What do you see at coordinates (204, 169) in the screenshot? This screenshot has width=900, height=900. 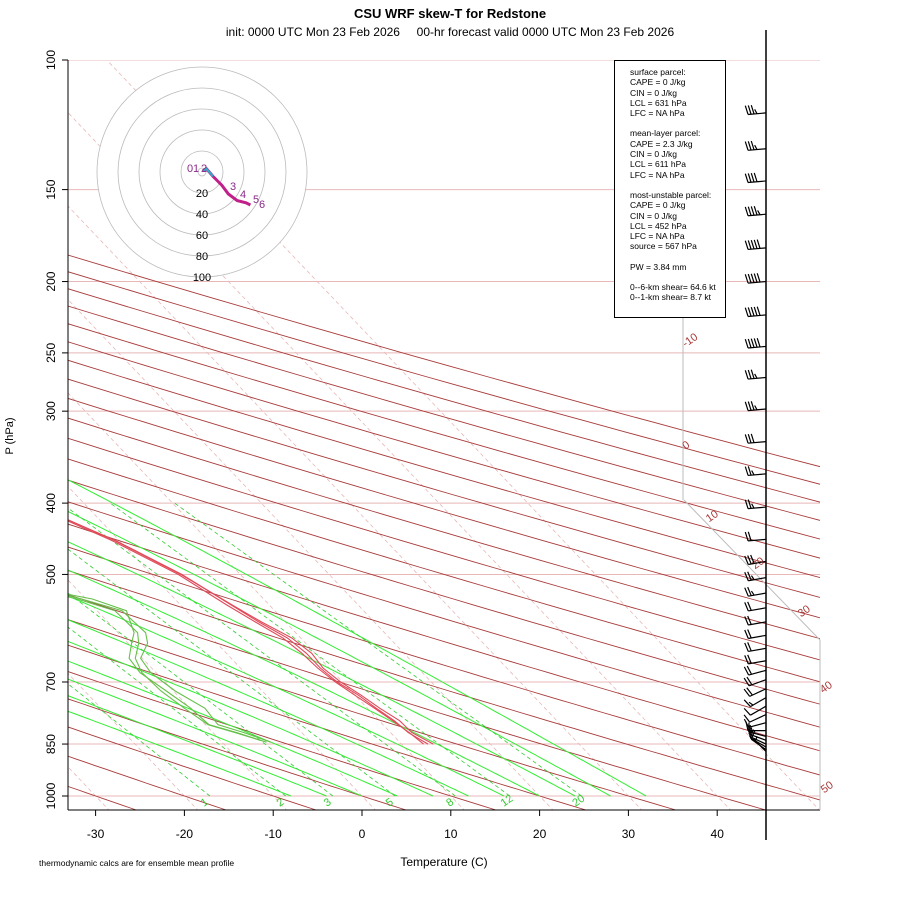 I see `hodograph-point-label: 2` at bounding box center [204, 169].